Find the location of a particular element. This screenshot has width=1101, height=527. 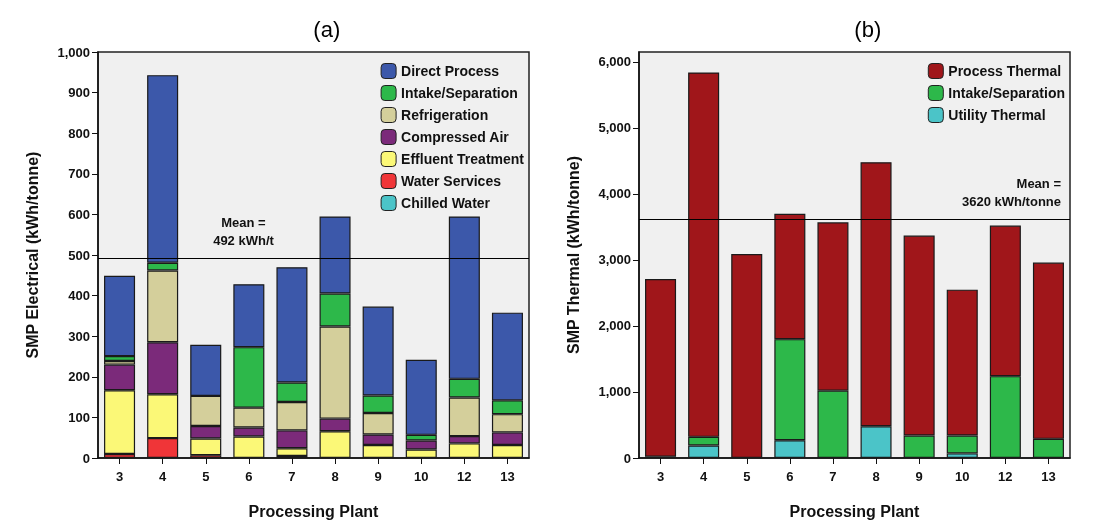

chart-title: (a) is located at coordinates (327, 29).